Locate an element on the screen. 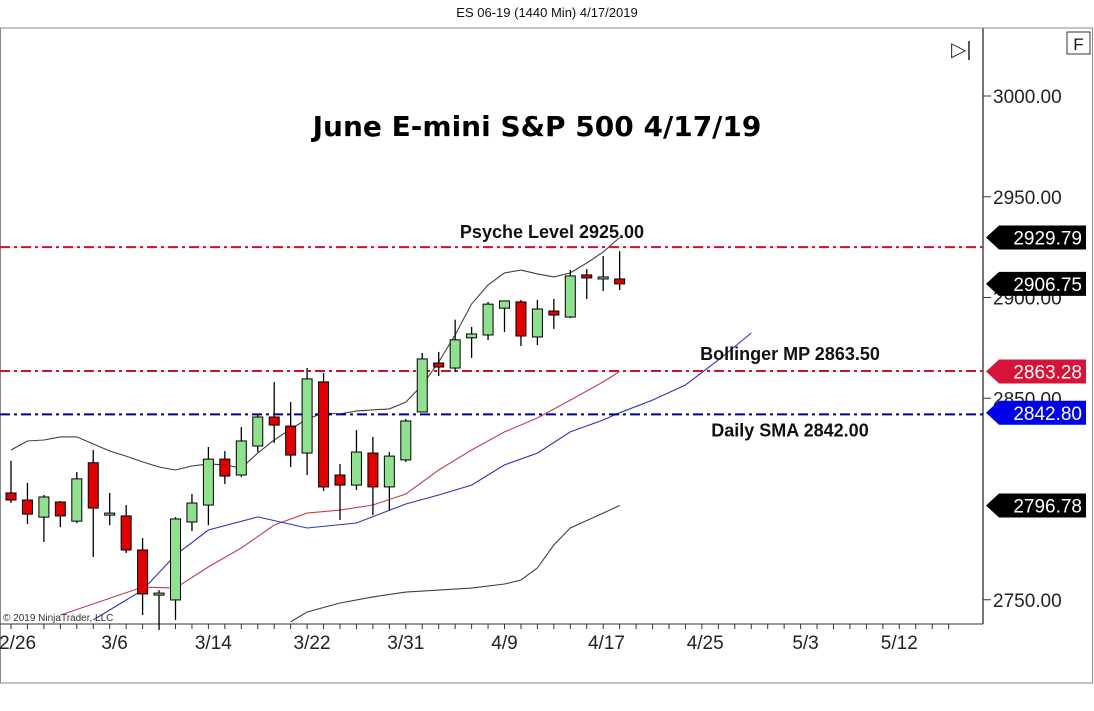 The width and height of the screenshot is (1094, 711). f-button is located at coordinates (1078, 43).